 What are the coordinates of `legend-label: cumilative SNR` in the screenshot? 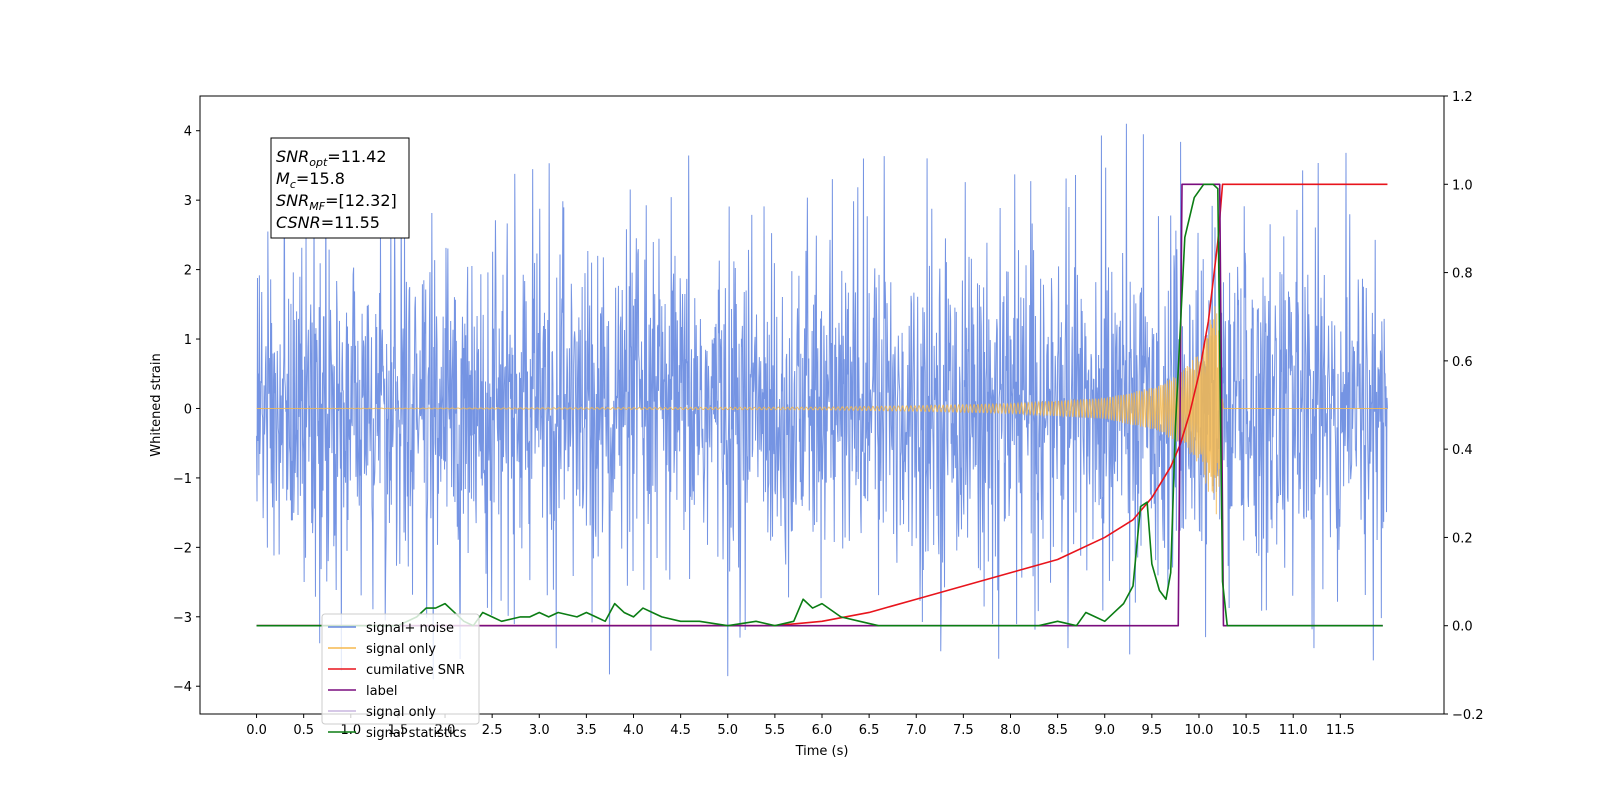 It's located at (415, 670).